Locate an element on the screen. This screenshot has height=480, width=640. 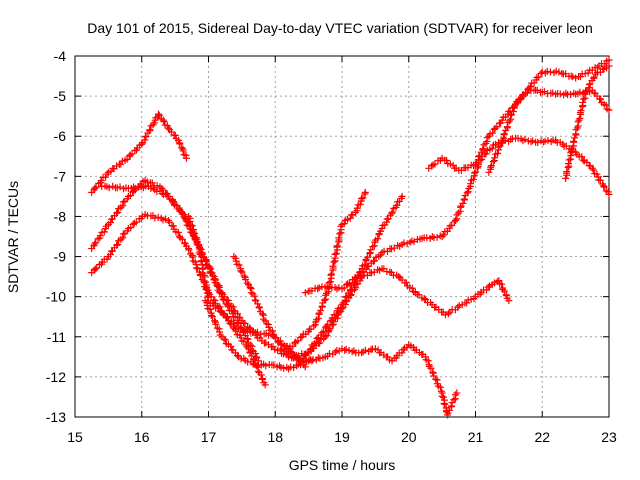
y-tick-label: -12 is located at coordinates (56, 377).